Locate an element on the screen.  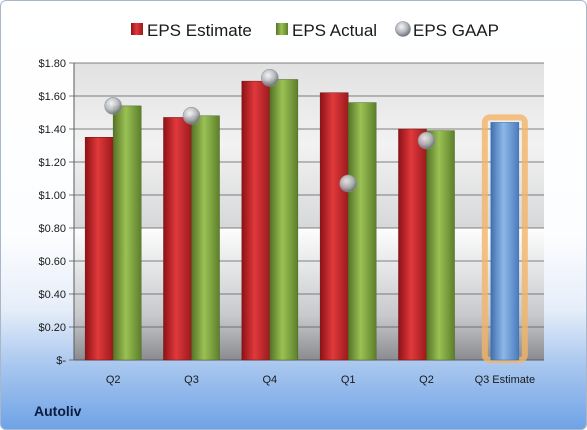
x-tick-label: Q4 is located at coordinates (269, 380).